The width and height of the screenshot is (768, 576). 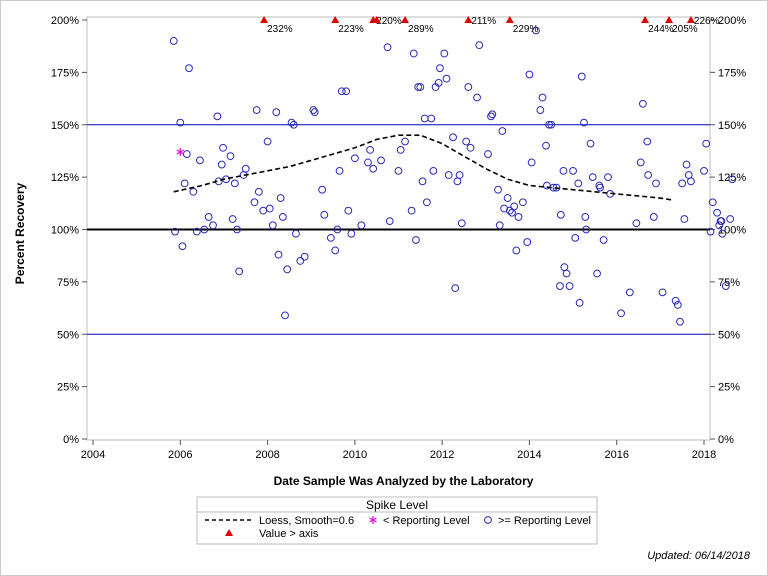 I want to click on loess-curve, so click(x=423, y=167).